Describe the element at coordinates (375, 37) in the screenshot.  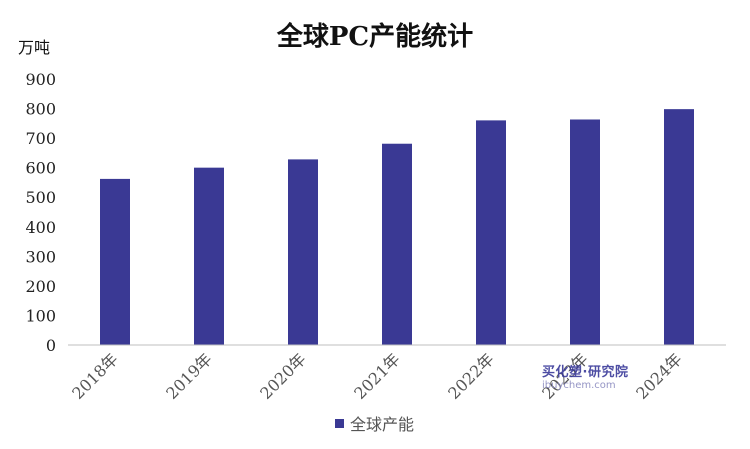
I see `chart-title: 全球PC产能统计` at that location.